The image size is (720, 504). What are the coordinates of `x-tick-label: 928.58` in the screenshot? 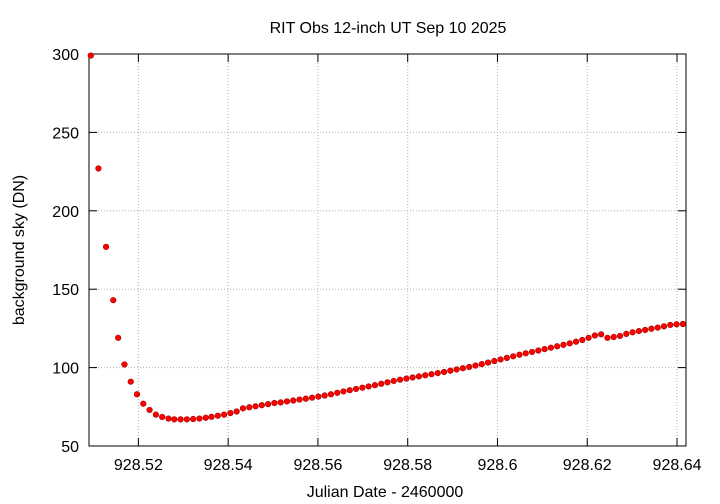 It's located at (407, 465).